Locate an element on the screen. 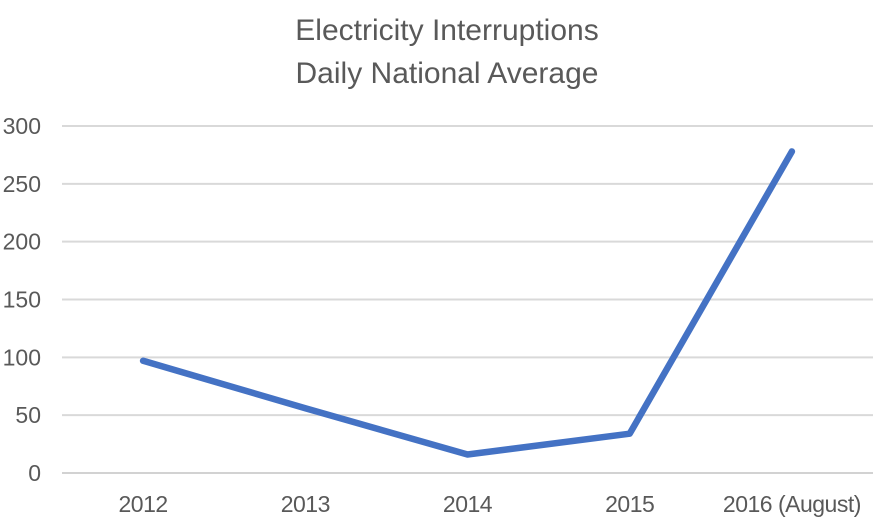 This screenshot has height=531, width=894. x-axis-tick-label: 2016 (August) is located at coordinates (792, 504).